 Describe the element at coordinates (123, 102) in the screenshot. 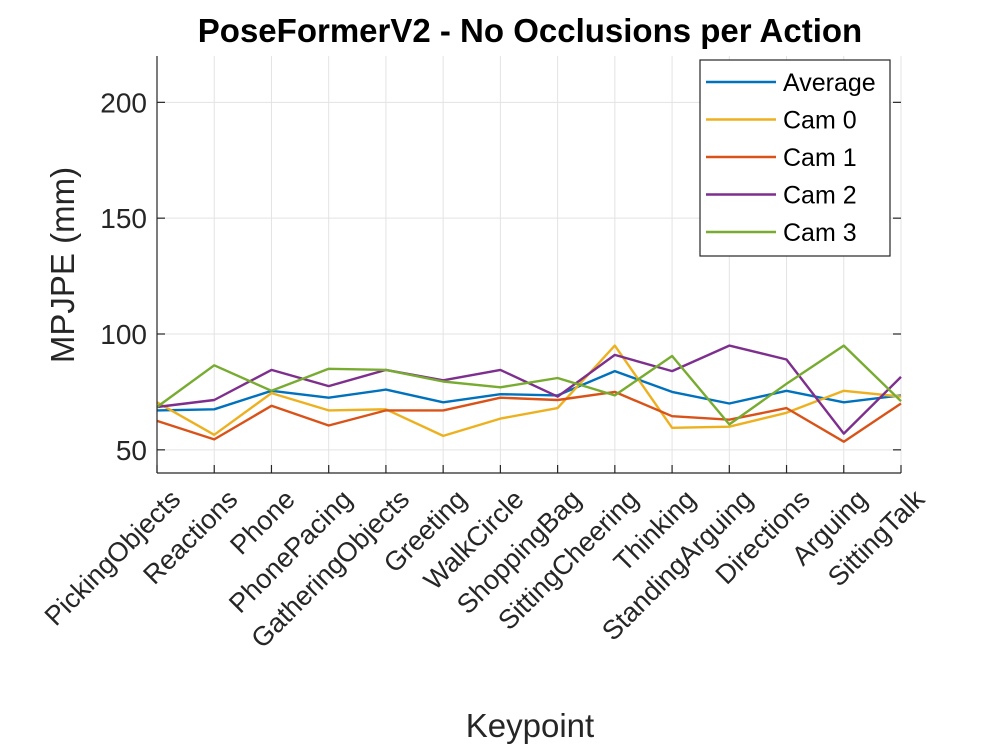

I see `y-tick-label: 200` at that location.